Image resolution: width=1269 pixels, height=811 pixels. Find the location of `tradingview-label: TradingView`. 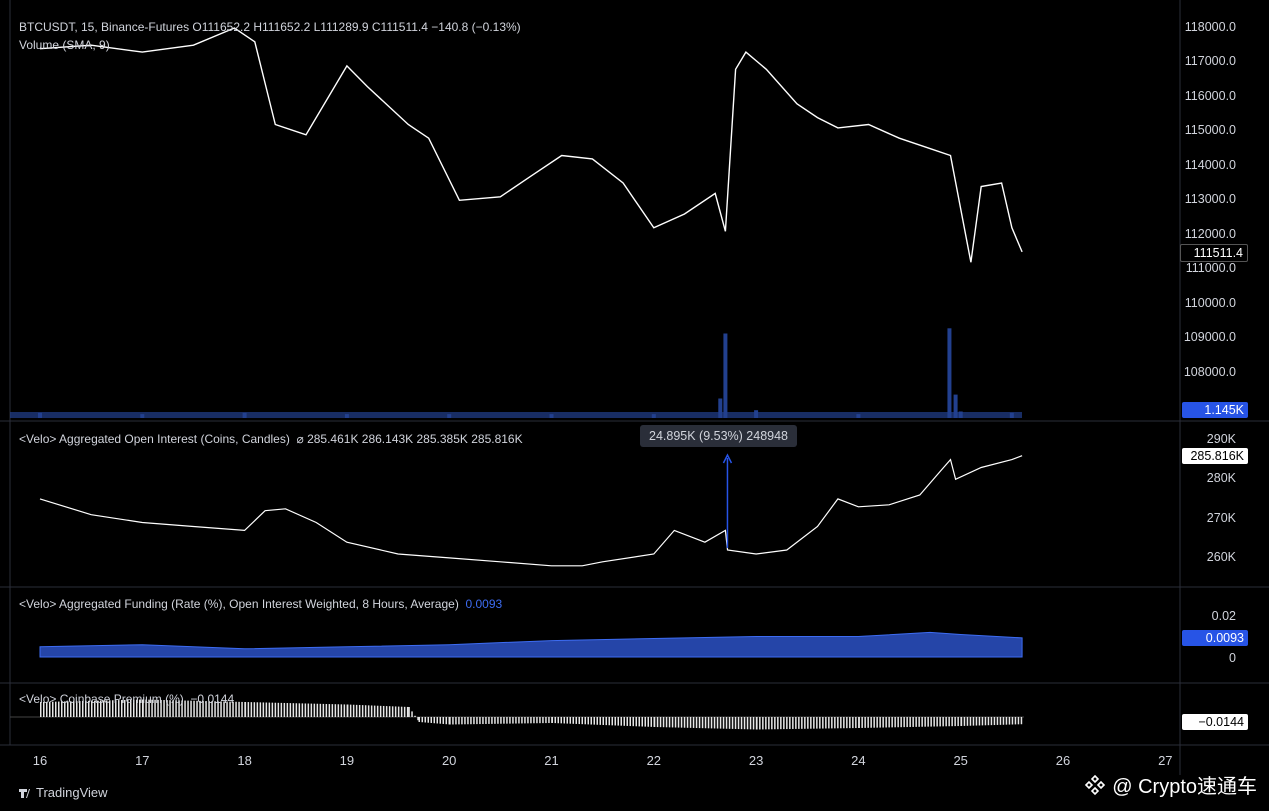

tradingview-label: TradingView is located at coordinates (72, 792).